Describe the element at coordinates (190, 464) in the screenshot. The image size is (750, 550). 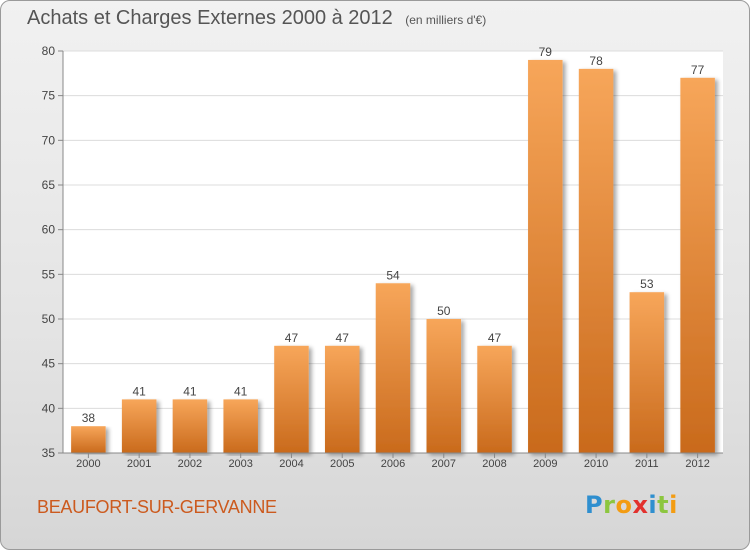
I see `x-tick-label: 2002` at that location.